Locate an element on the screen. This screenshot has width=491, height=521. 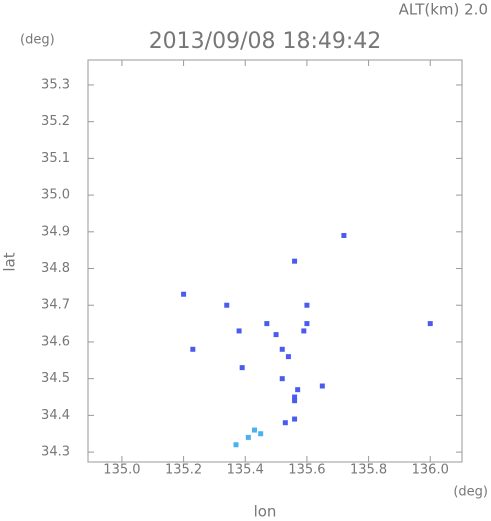
y-tick-label: 35.3 is located at coordinates (55, 84).